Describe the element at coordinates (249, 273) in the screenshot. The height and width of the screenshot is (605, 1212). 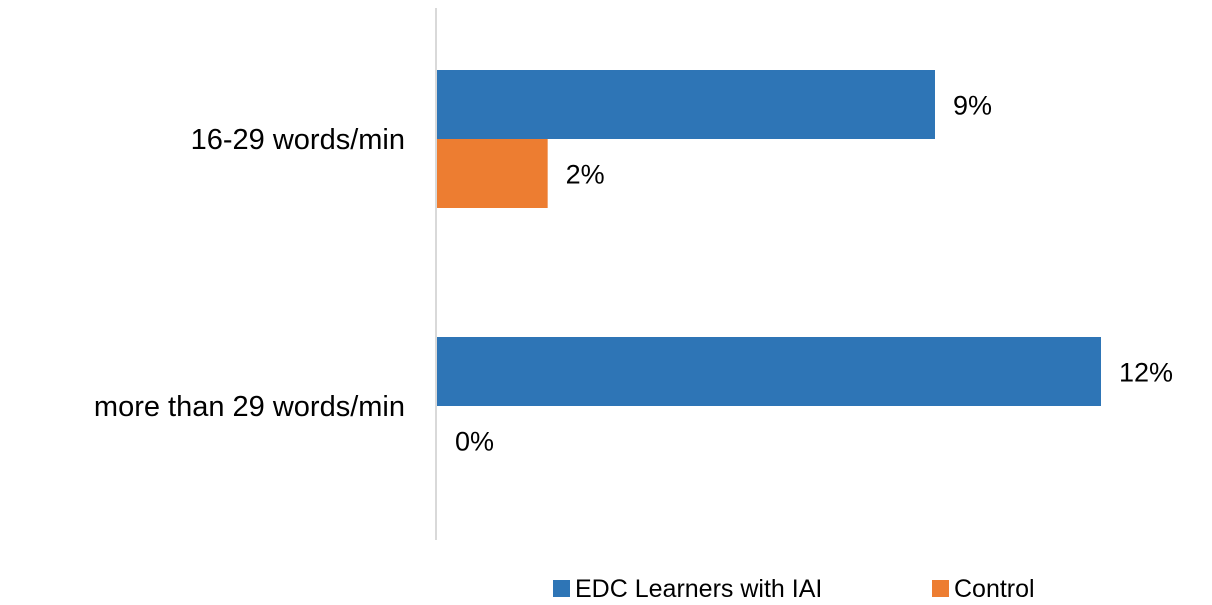
I see `category-labels-group: 16-29 words/min more than 29 words/min` at that location.